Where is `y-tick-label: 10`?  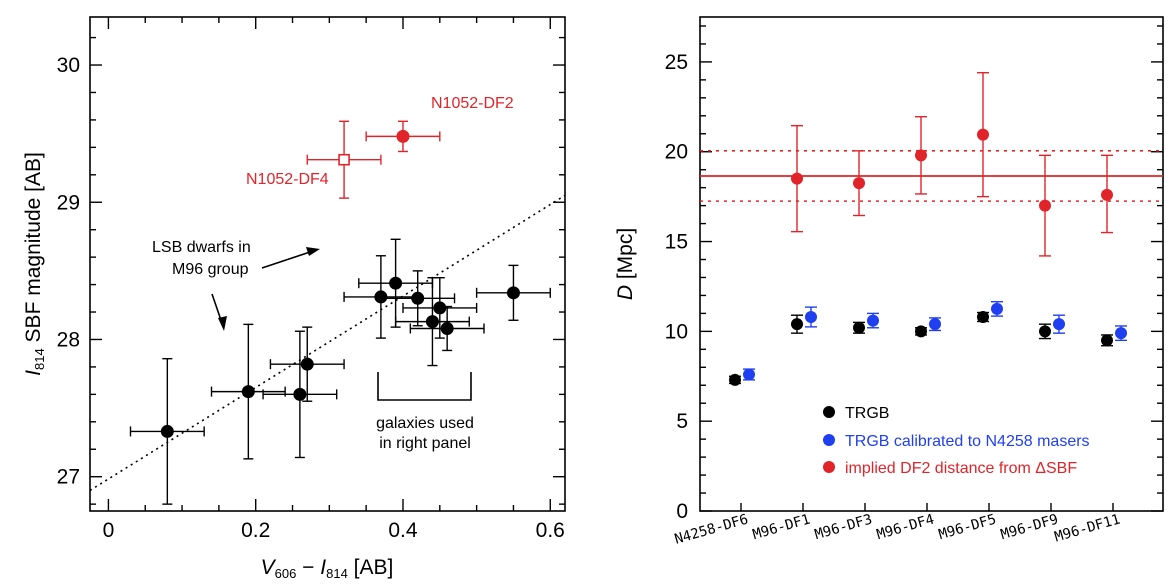
y-tick-label: 10 is located at coordinates (676, 331).